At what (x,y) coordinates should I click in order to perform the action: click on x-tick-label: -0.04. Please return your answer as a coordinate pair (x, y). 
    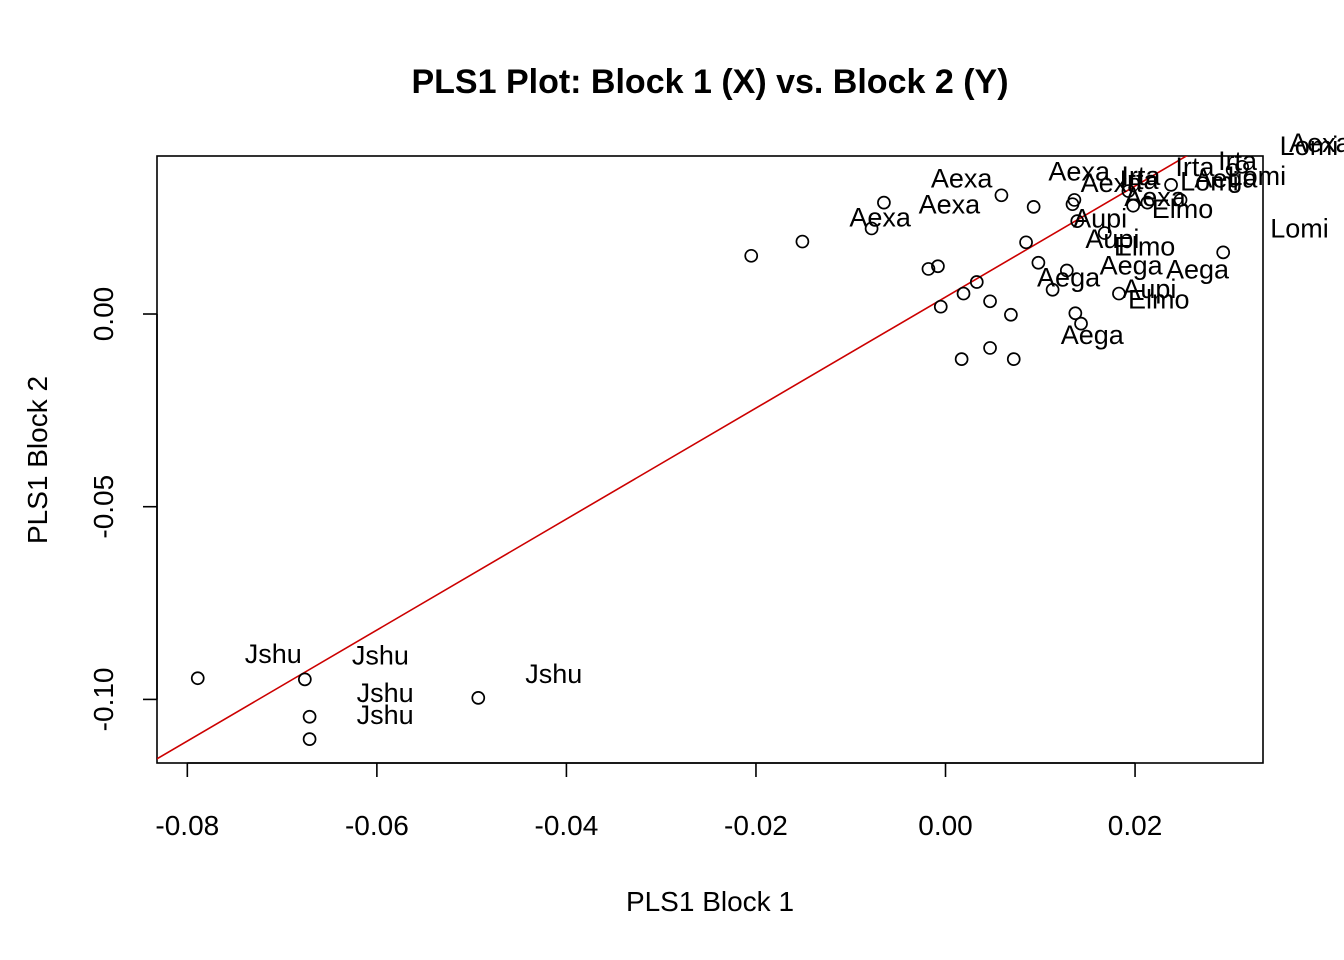
    Looking at the image, I should click on (567, 825).